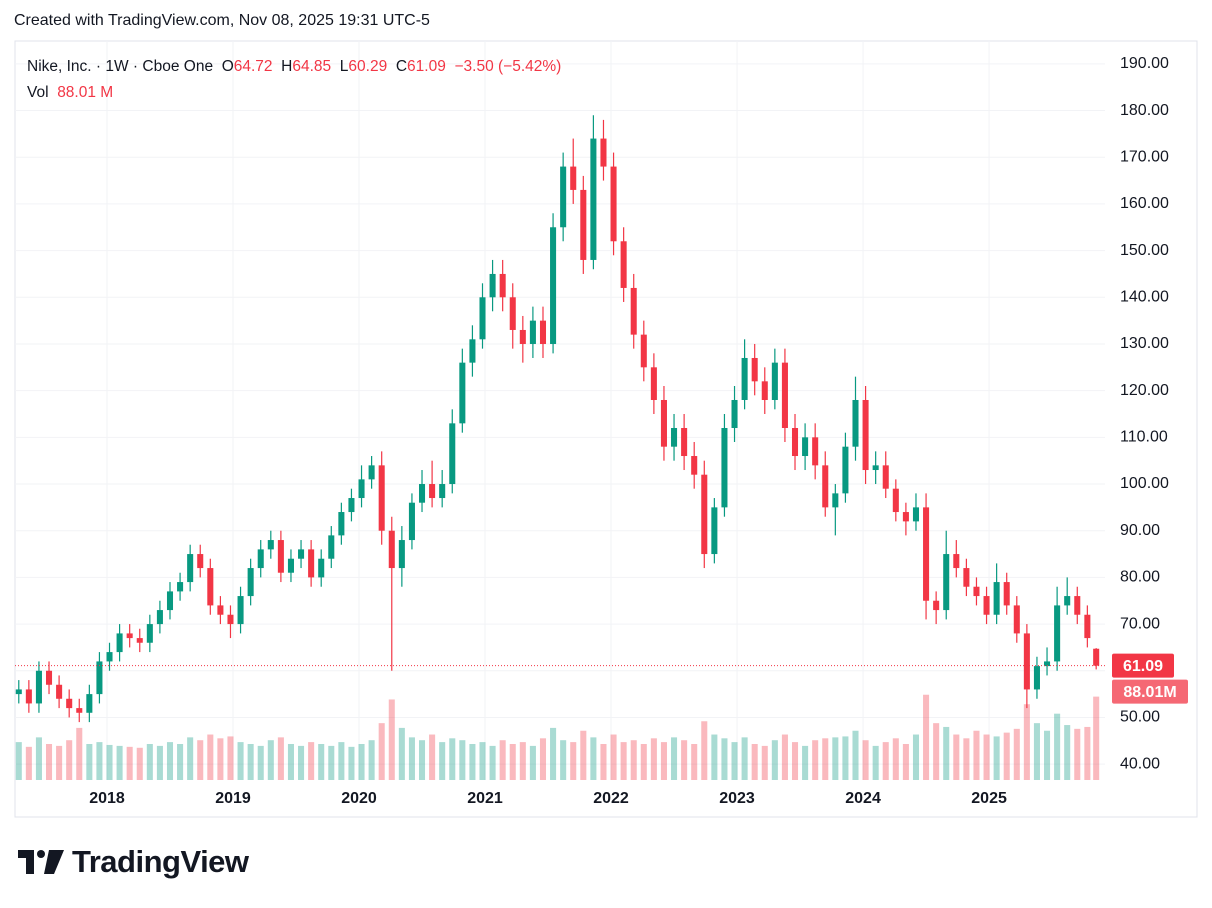 This screenshot has width=1212, height=908. I want to click on volume-badge-label: 88.01M, so click(1149, 692).